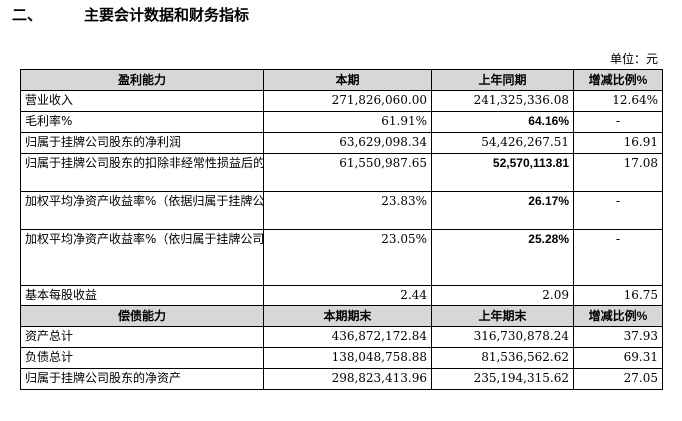 This screenshot has height=421, width=682. Describe the element at coordinates (502, 80) in the screenshot. I see `profit-header-previous: 上年同期` at that location.